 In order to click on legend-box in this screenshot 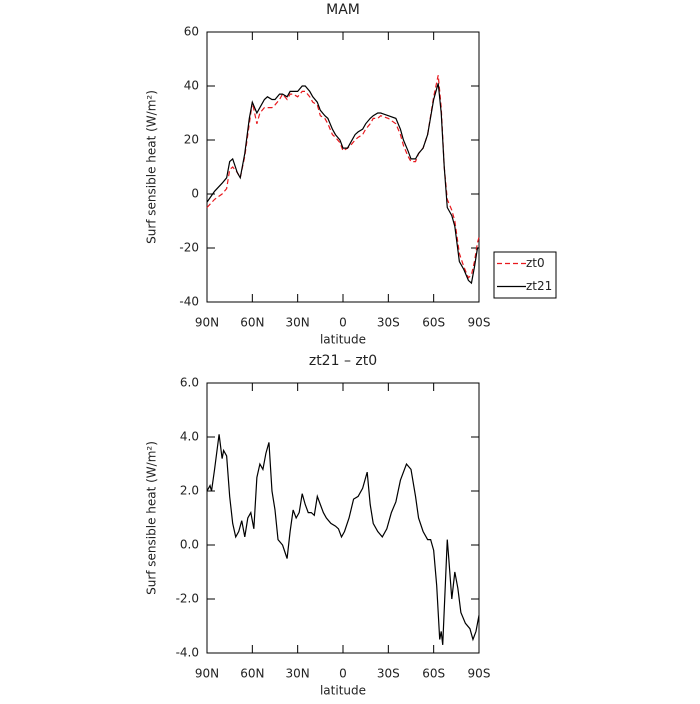, I will do `click(525, 275)`.